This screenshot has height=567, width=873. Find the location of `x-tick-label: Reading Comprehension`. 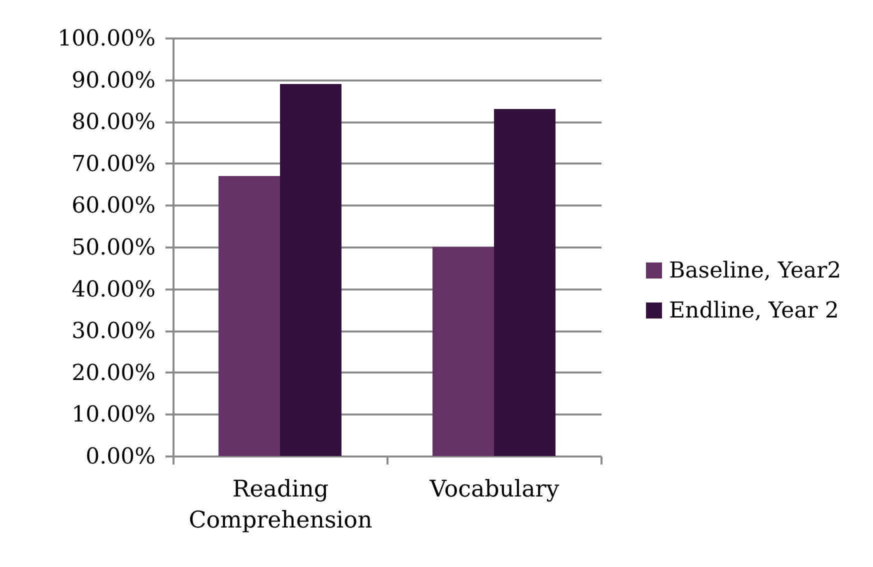

x-tick-label: Reading Comprehension is located at coordinates (280, 505).